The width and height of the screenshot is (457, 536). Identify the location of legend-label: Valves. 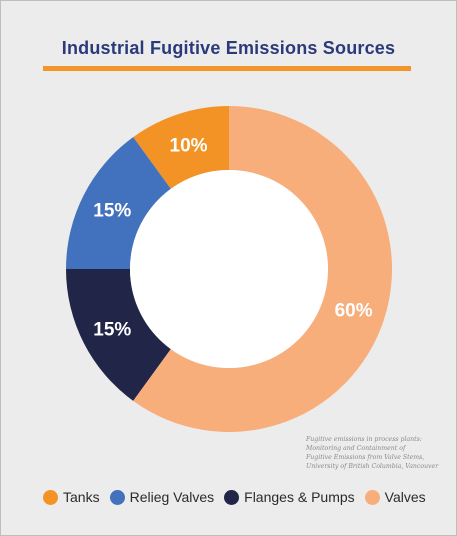
(405, 497).